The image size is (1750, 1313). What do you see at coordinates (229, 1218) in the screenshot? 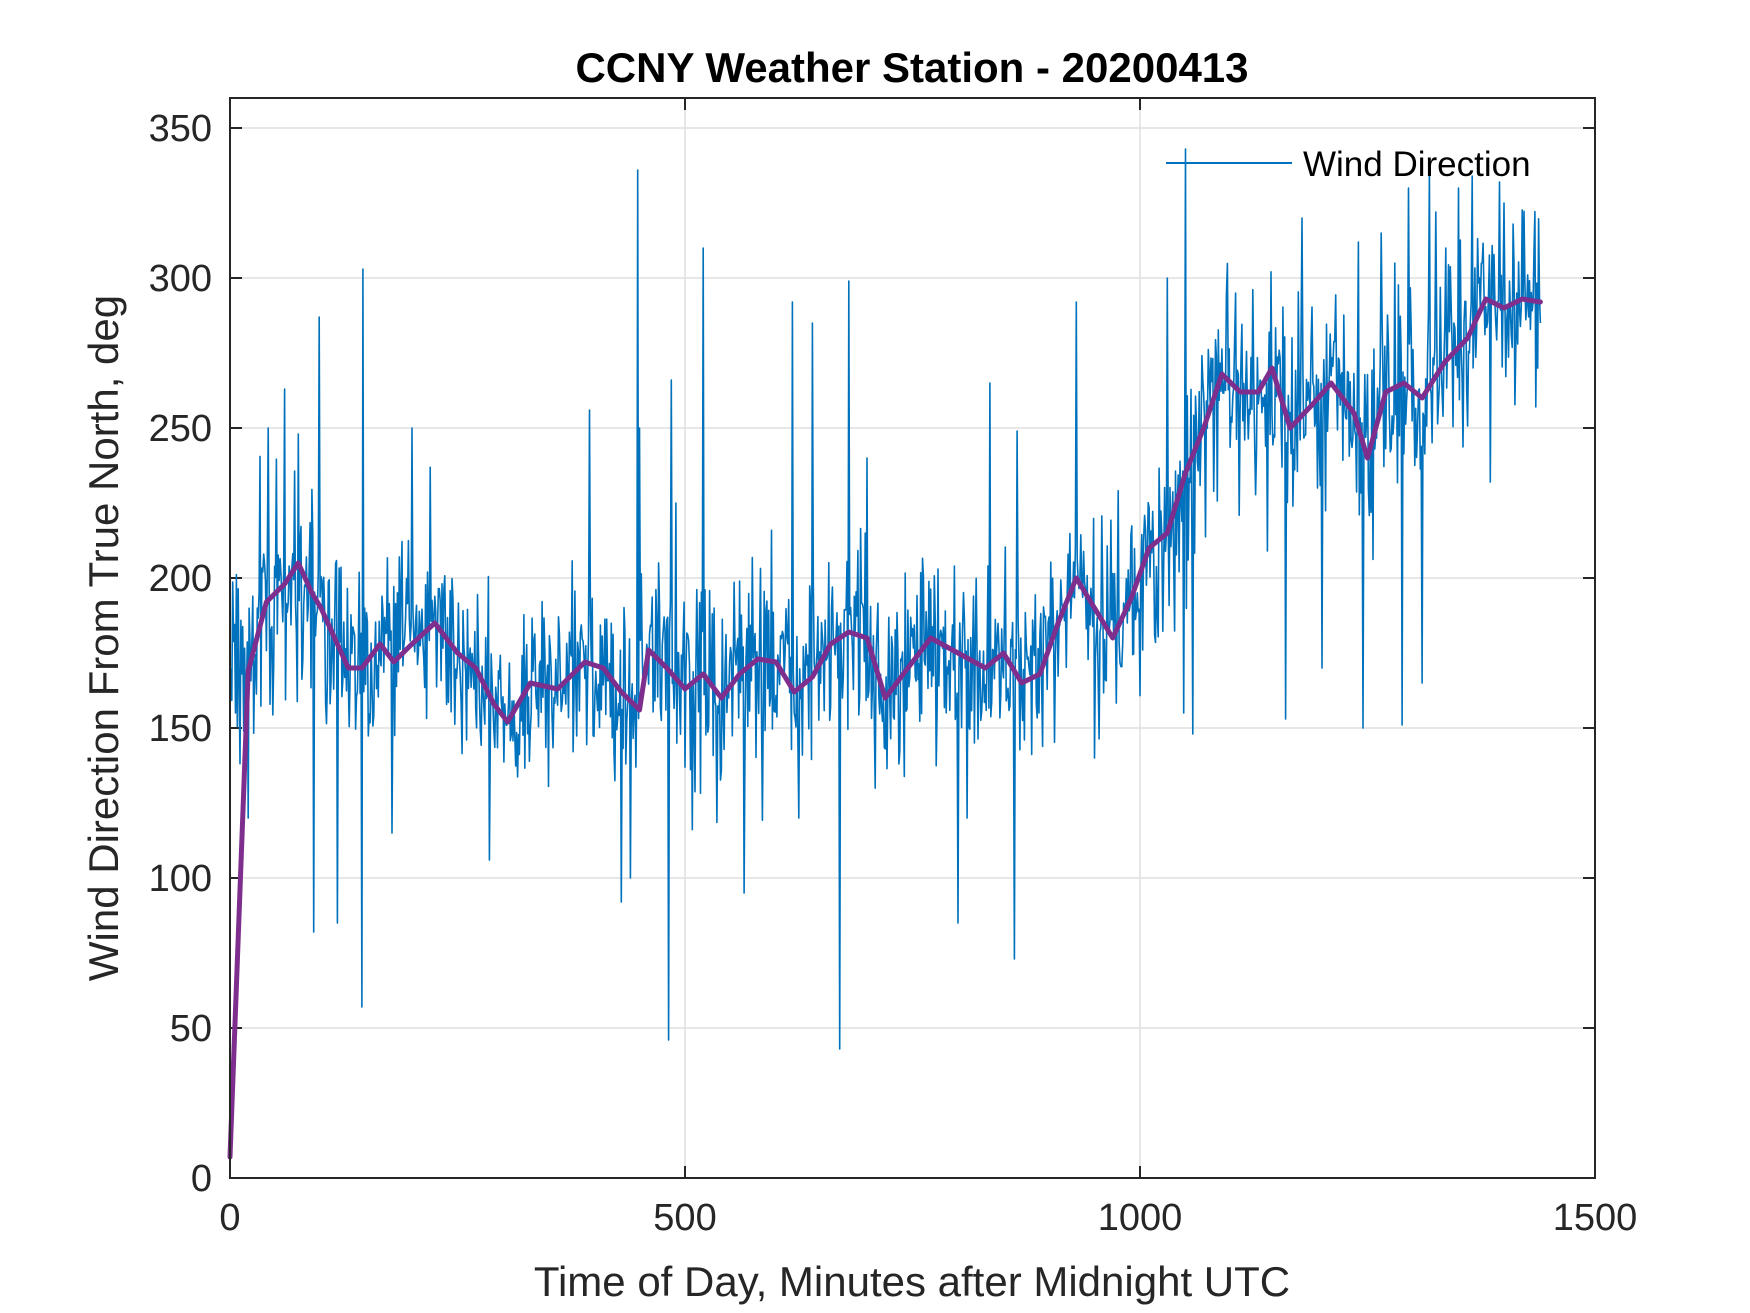
I see `x-tick-label-0: 0` at bounding box center [229, 1218].